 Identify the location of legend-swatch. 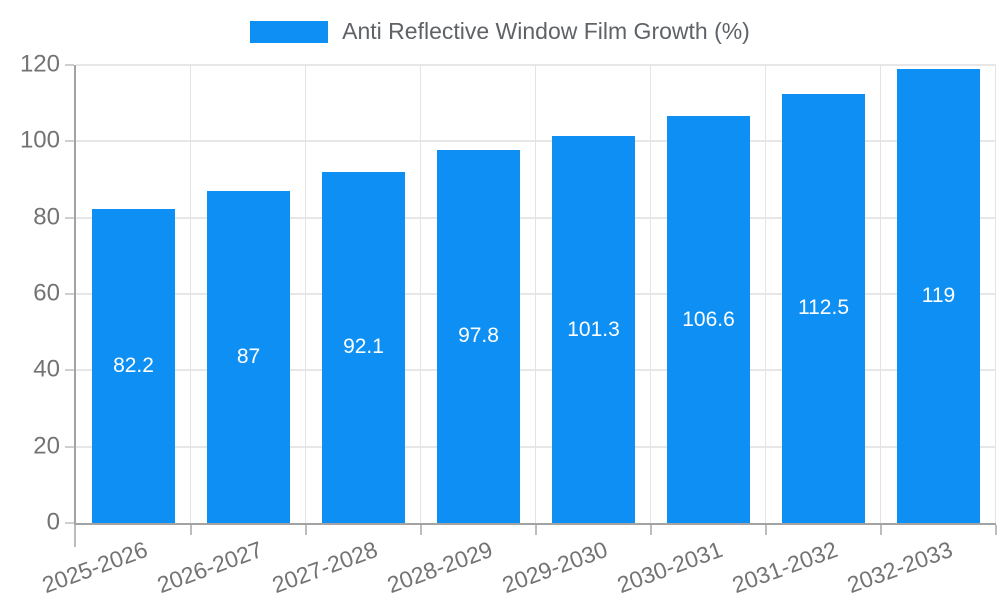
(289, 31).